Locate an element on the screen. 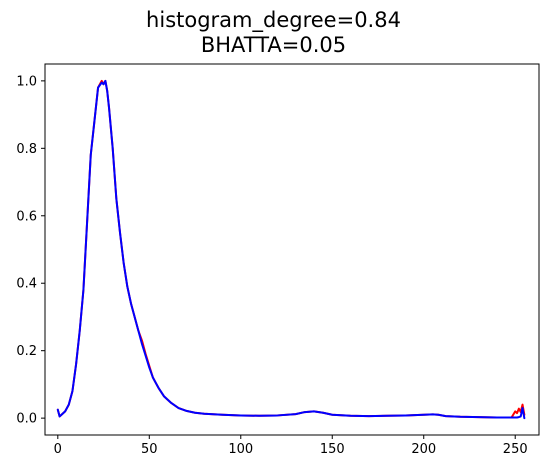 The width and height of the screenshot is (547, 469). y-tick-label-1: 1.0 is located at coordinates (26, 81).